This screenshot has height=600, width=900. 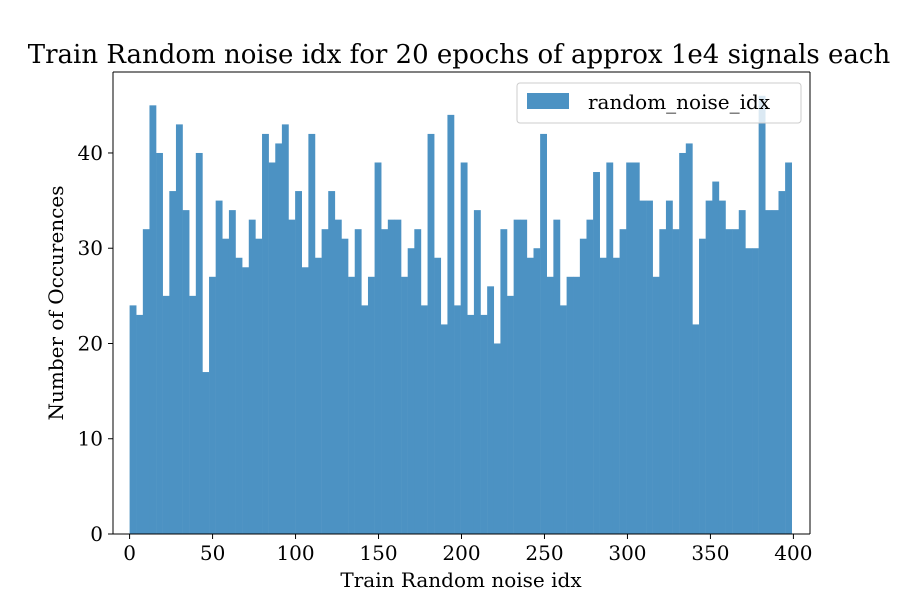 What do you see at coordinates (548, 101) in the screenshot?
I see `legend-swatch` at bounding box center [548, 101].